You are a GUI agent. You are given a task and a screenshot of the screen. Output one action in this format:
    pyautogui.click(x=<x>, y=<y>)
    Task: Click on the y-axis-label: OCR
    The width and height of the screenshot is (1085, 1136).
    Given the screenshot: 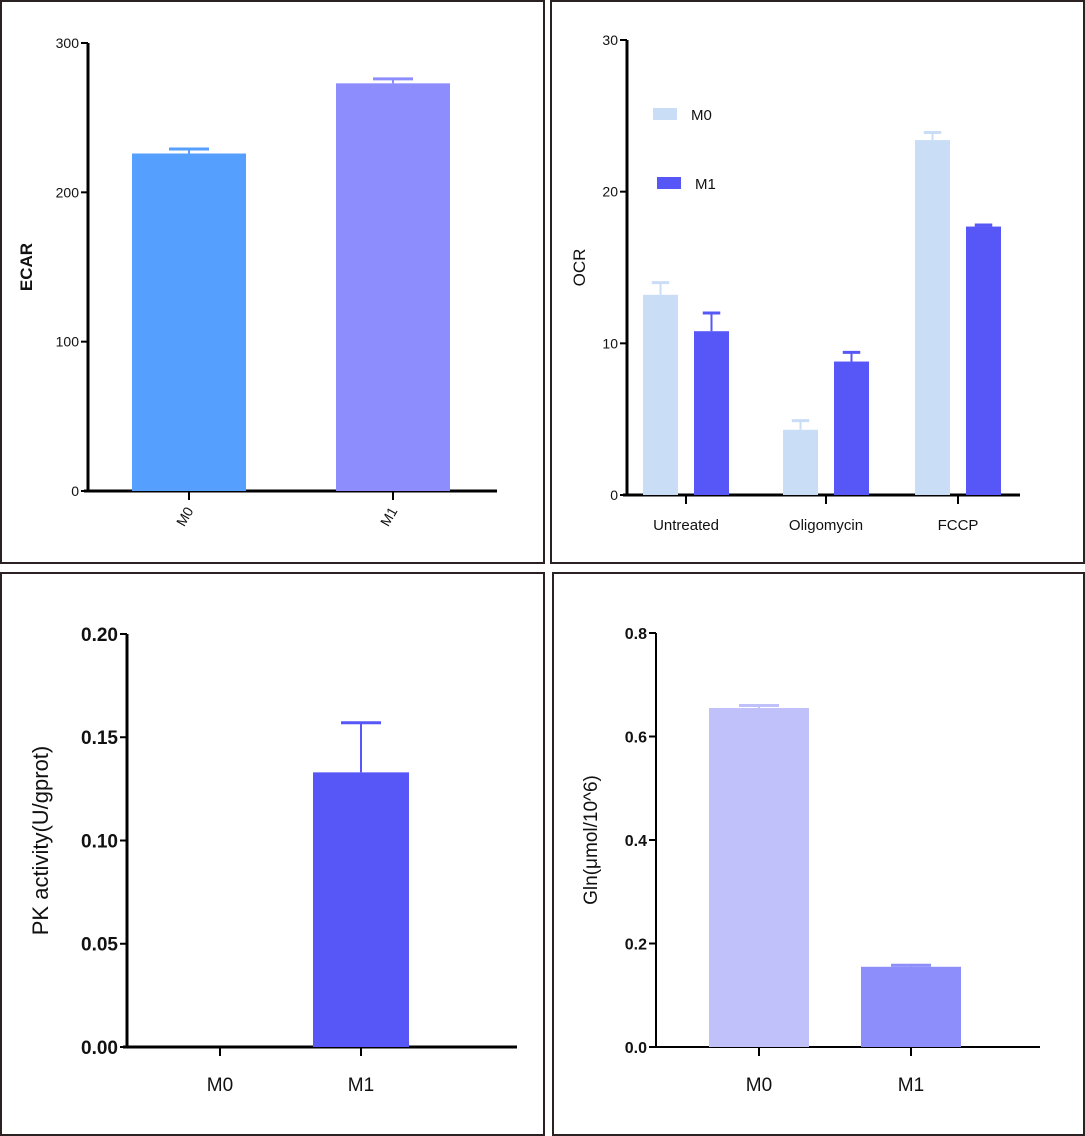 What is the action you would take?
    pyautogui.click(x=579, y=268)
    